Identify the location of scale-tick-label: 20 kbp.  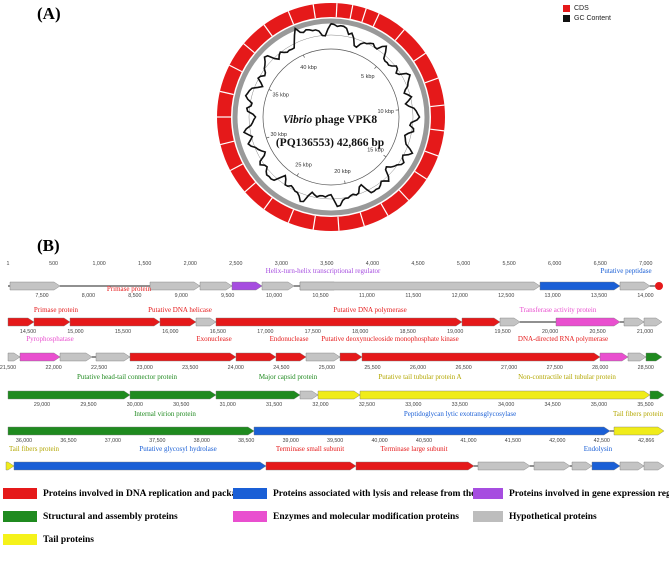
(342, 172).